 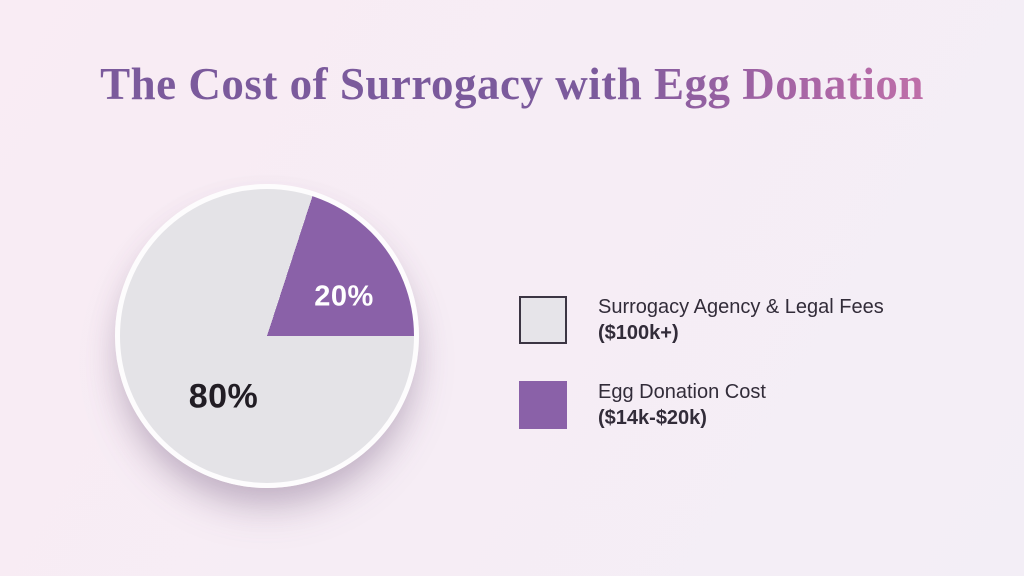 I want to click on legend-text-egg-donation: Egg Donation Cost ($14k-$20k), so click(x=682, y=405).